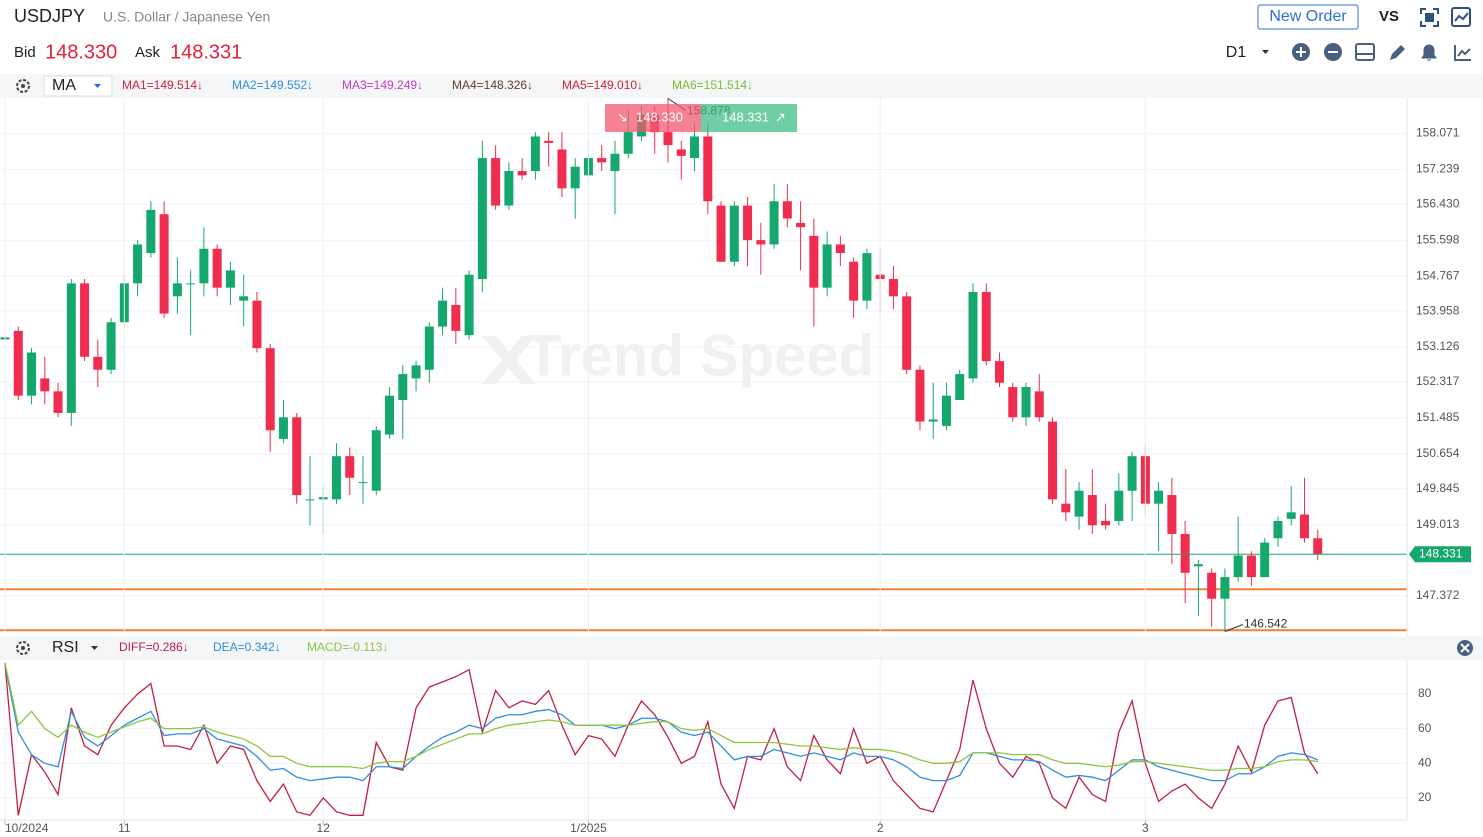  I want to click on timeframe: D1, so click(1236, 52).